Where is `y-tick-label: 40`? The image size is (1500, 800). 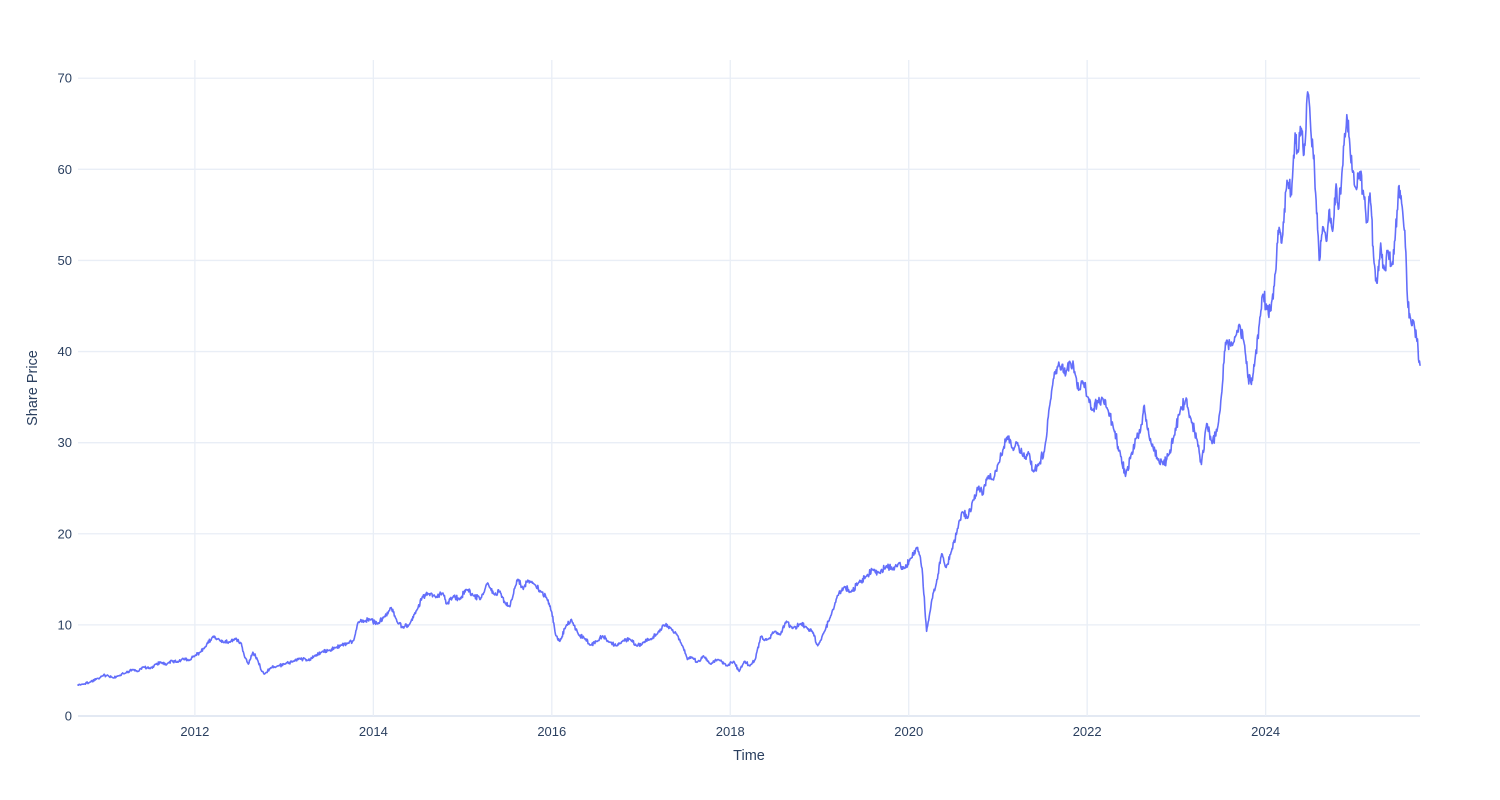
y-tick-label: 40 is located at coordinates (65, 351).